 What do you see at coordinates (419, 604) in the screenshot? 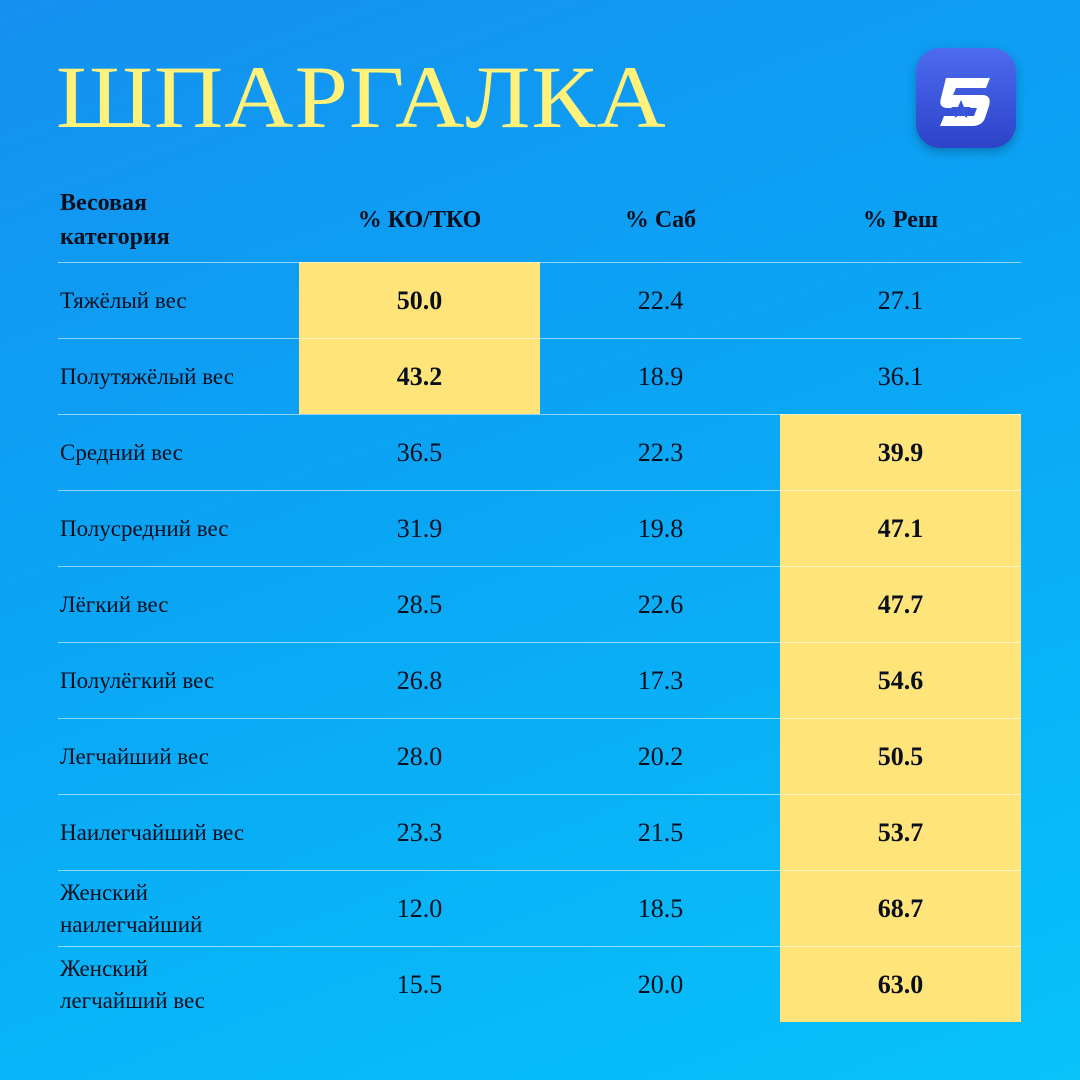
I see `ko-tko-value: 28.5` at bounding box center [419, 604].